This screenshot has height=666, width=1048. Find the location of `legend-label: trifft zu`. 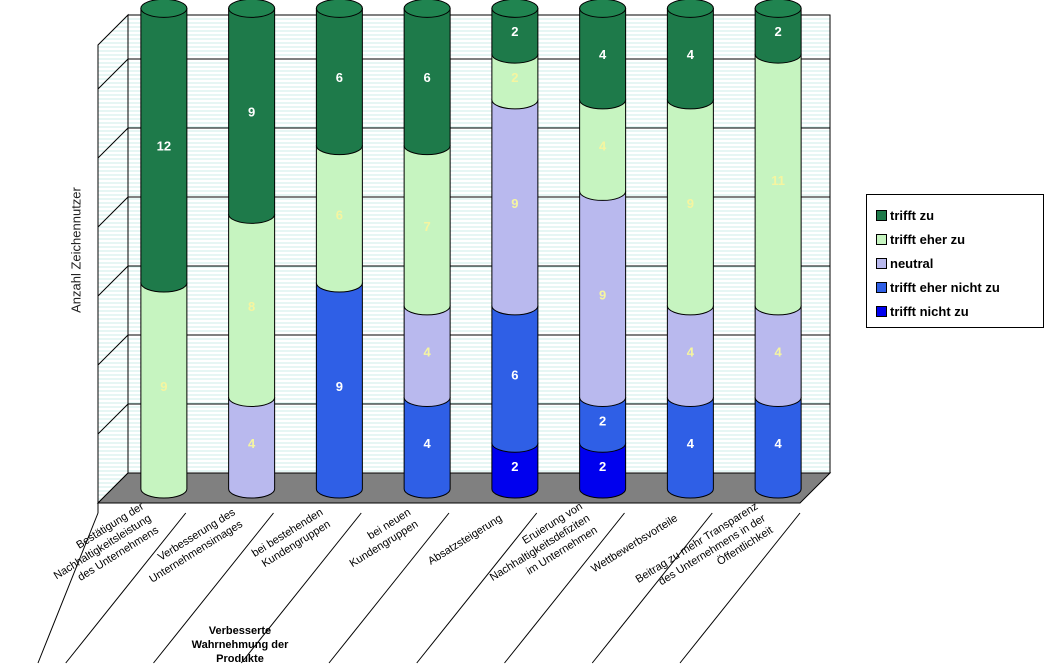

legend-label: trifft zu is located at coordinates (912, 215).